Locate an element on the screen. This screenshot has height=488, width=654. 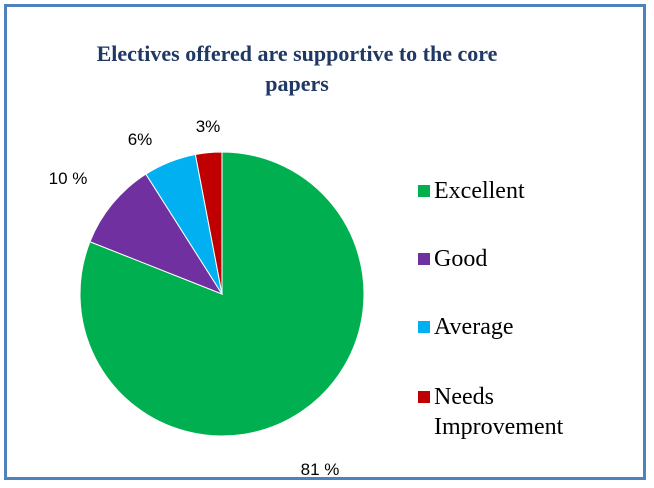
slice-needs-improvement is located at coordinates (208, 223).